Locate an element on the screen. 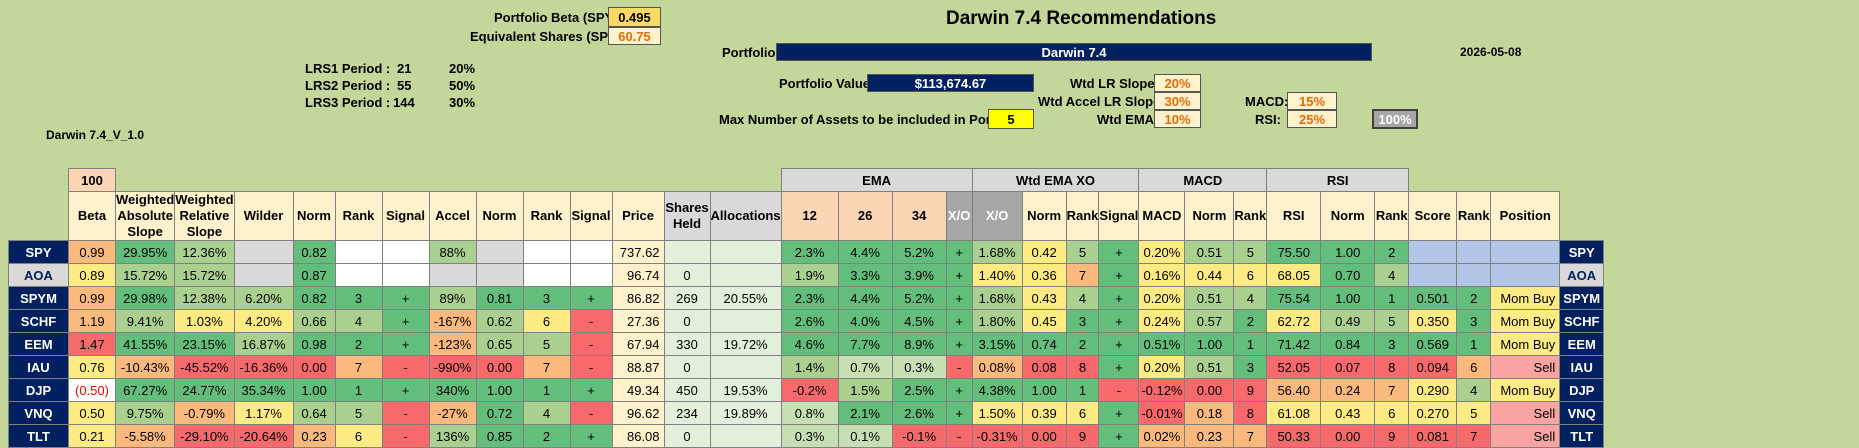 This screenshot has width=1859, height=448. table-cell: 0.569 is located at coordinates (1433, 344).